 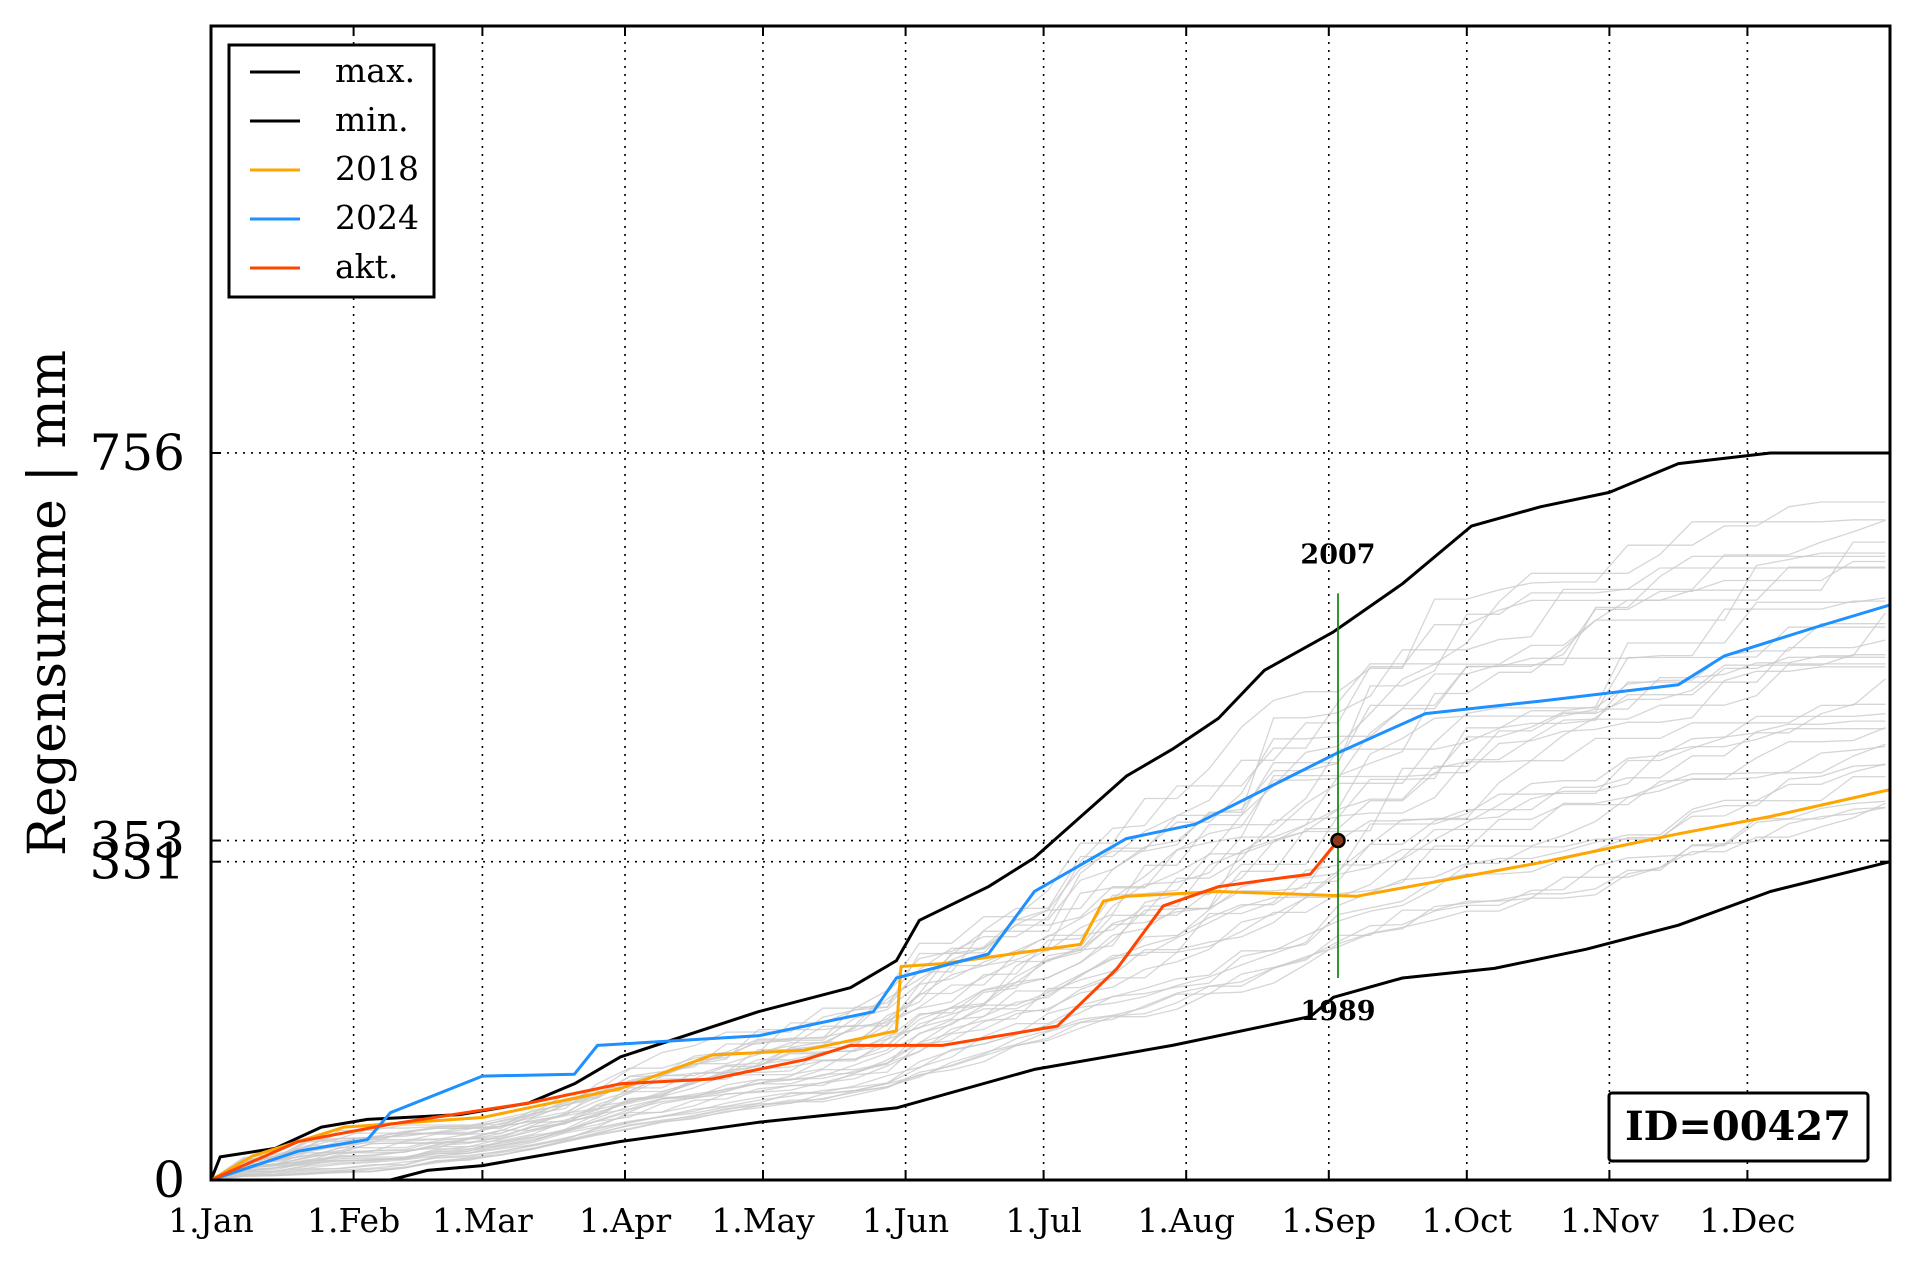 What do you see at coordinates (366, 266) in the screenshot?
I see `legend-label: akt.` at bounding box center [366, 266].